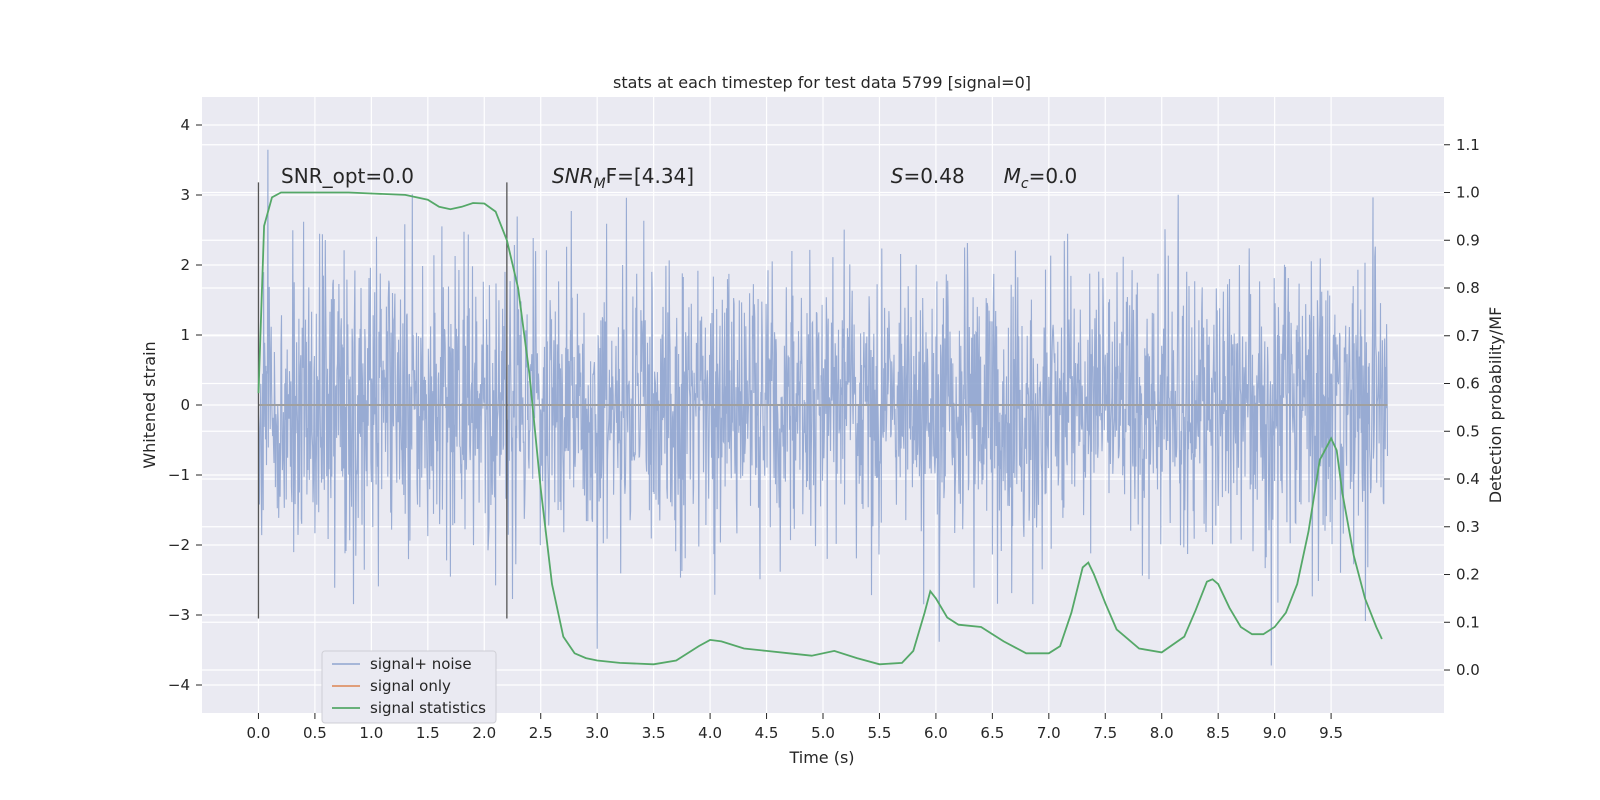 This screenshot has width=1600, height=800. What do you see at coordinates (1049, 733) in the screenshot?
I see `x-tick-label: 7.0` at bounding box center [1049, 733].